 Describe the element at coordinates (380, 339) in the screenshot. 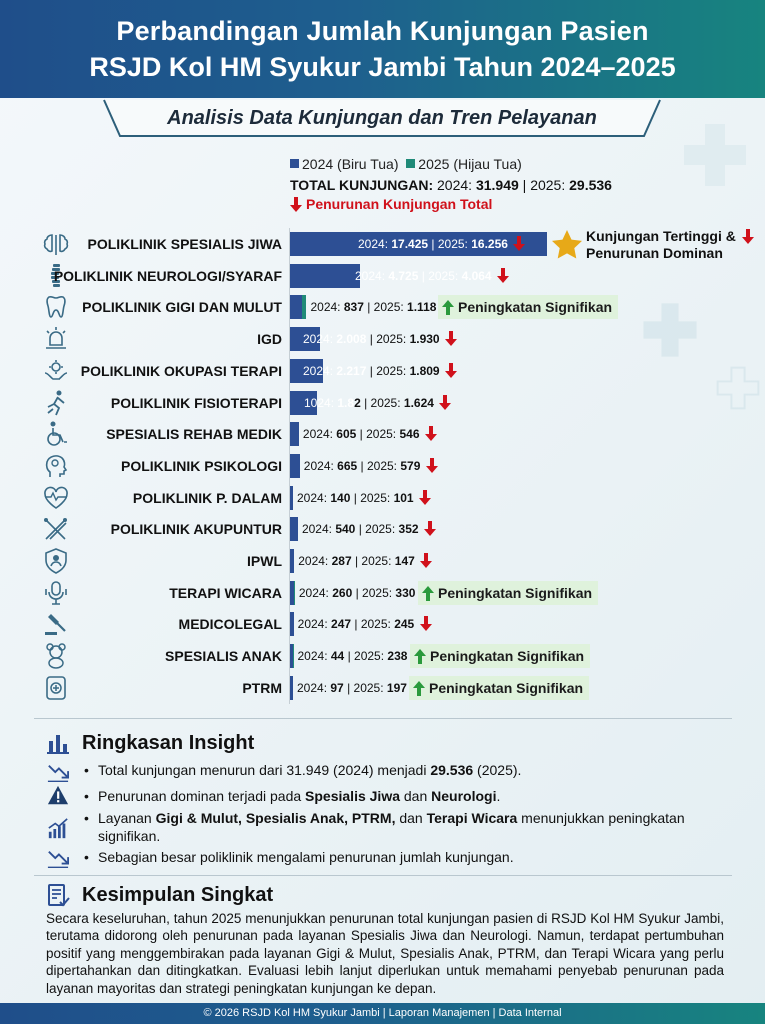

I see `data-label: 2024: 2.008 | 2025: 1.930` at that location.